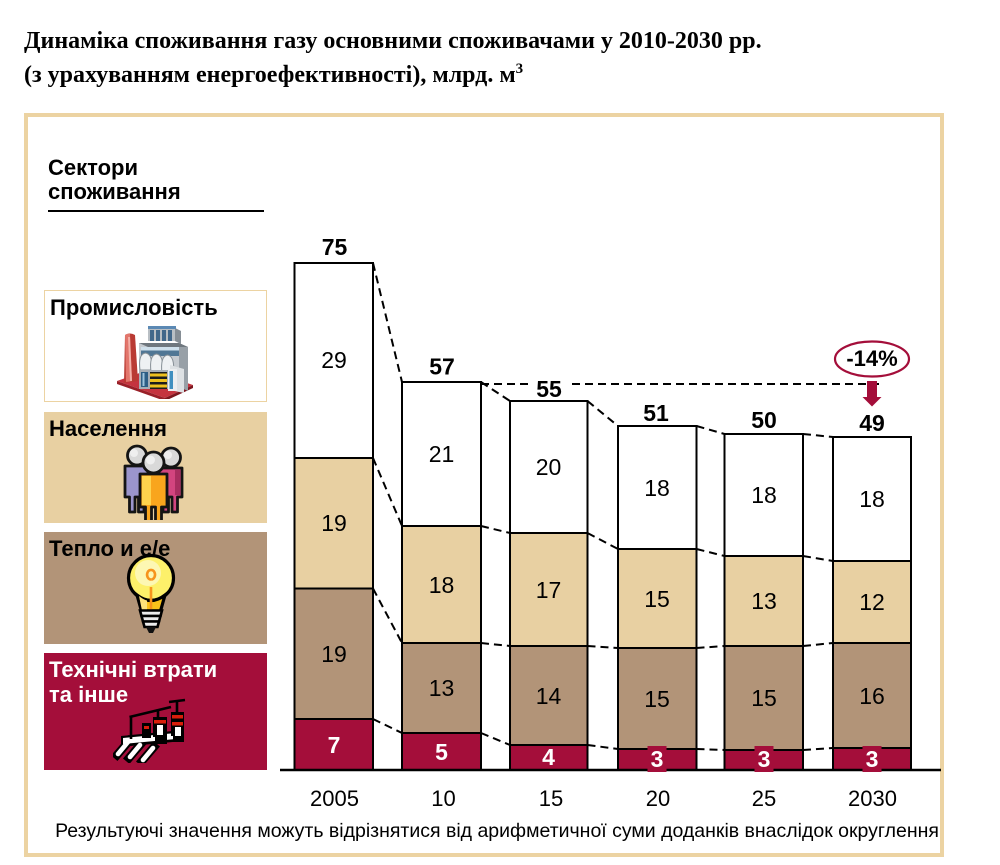 This screenshot has width=1000, height=865. Describe the element at coordinates (334, 745) in the screenshot. I see `svg-text: 7` at that location.